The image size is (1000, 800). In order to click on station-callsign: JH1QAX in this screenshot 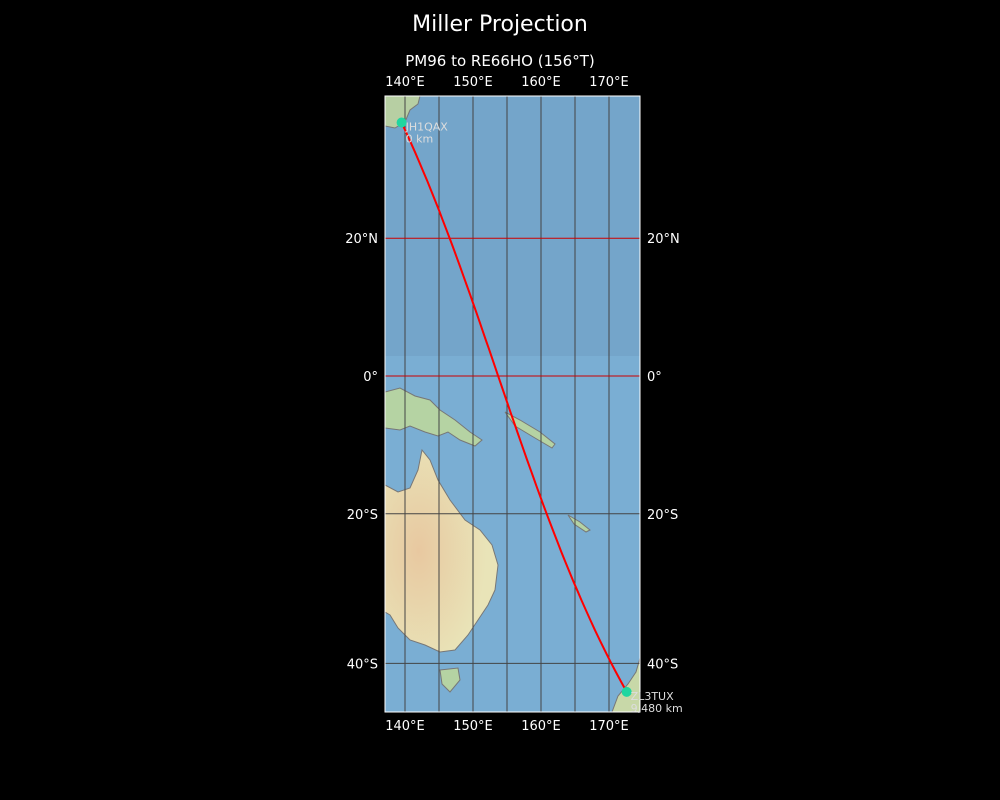, I will do `click(427, 127)`.